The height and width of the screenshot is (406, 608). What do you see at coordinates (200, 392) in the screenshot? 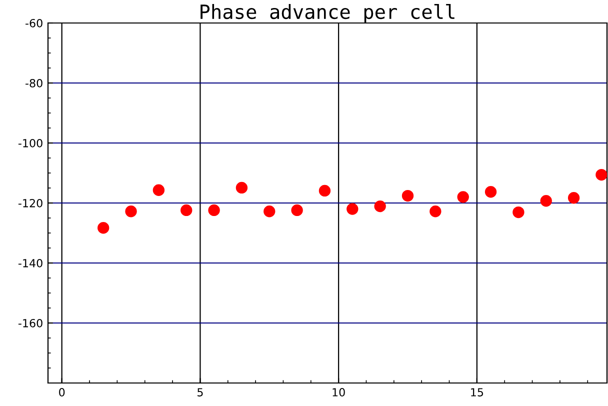
I see `x-tick-label: 5` at bounding box center [200, 392].